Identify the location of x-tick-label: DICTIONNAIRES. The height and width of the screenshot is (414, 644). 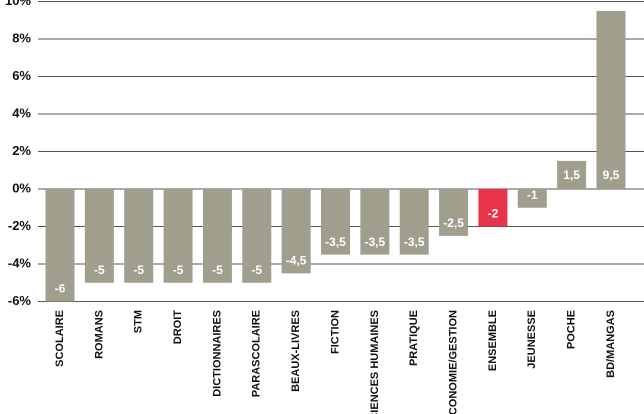
(217, 353).